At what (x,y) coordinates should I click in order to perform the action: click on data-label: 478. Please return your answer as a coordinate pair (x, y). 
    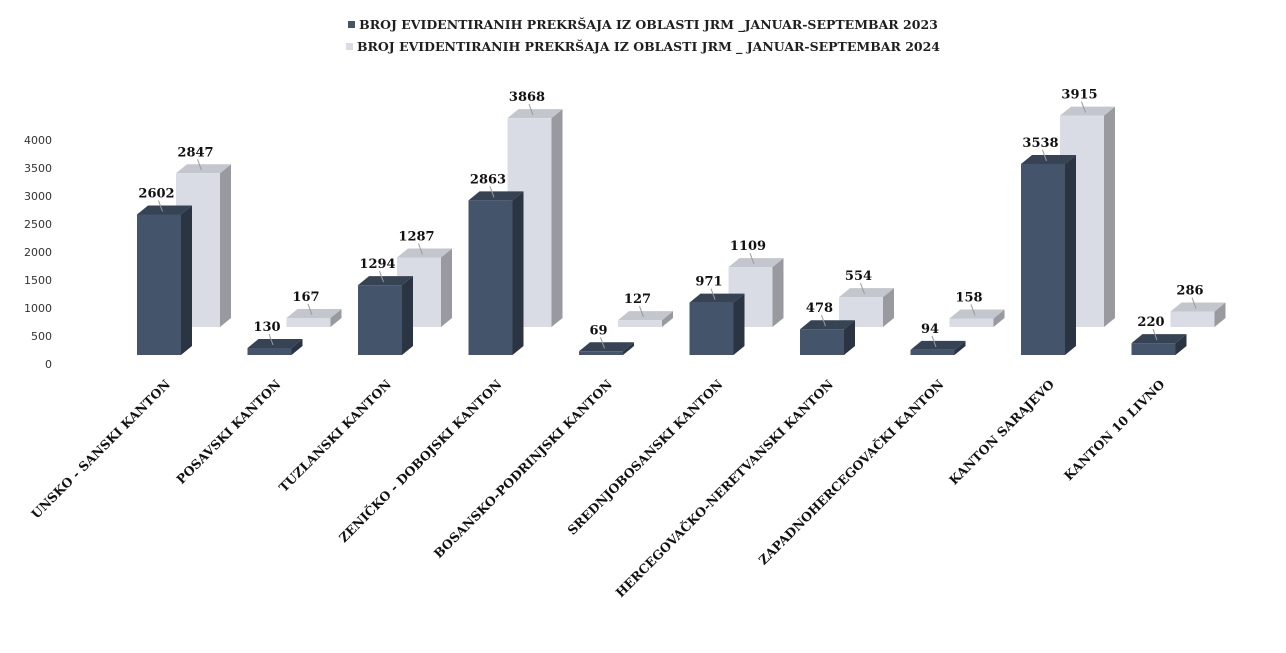
    Looking at the image, I should click on (819, 308).